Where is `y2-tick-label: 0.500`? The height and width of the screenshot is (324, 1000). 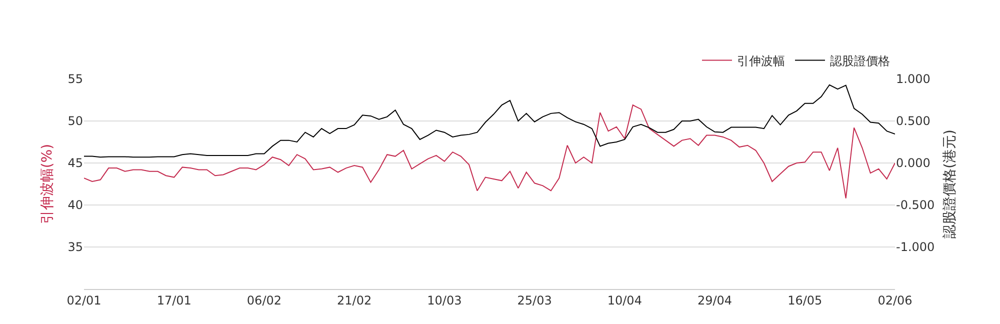 y2-tick-label: 0.500 is located at coordinates (913, 121).